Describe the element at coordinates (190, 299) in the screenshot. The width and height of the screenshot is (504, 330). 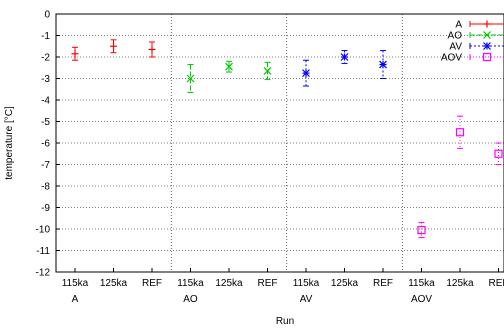
I see `group-label: AO` at that location.